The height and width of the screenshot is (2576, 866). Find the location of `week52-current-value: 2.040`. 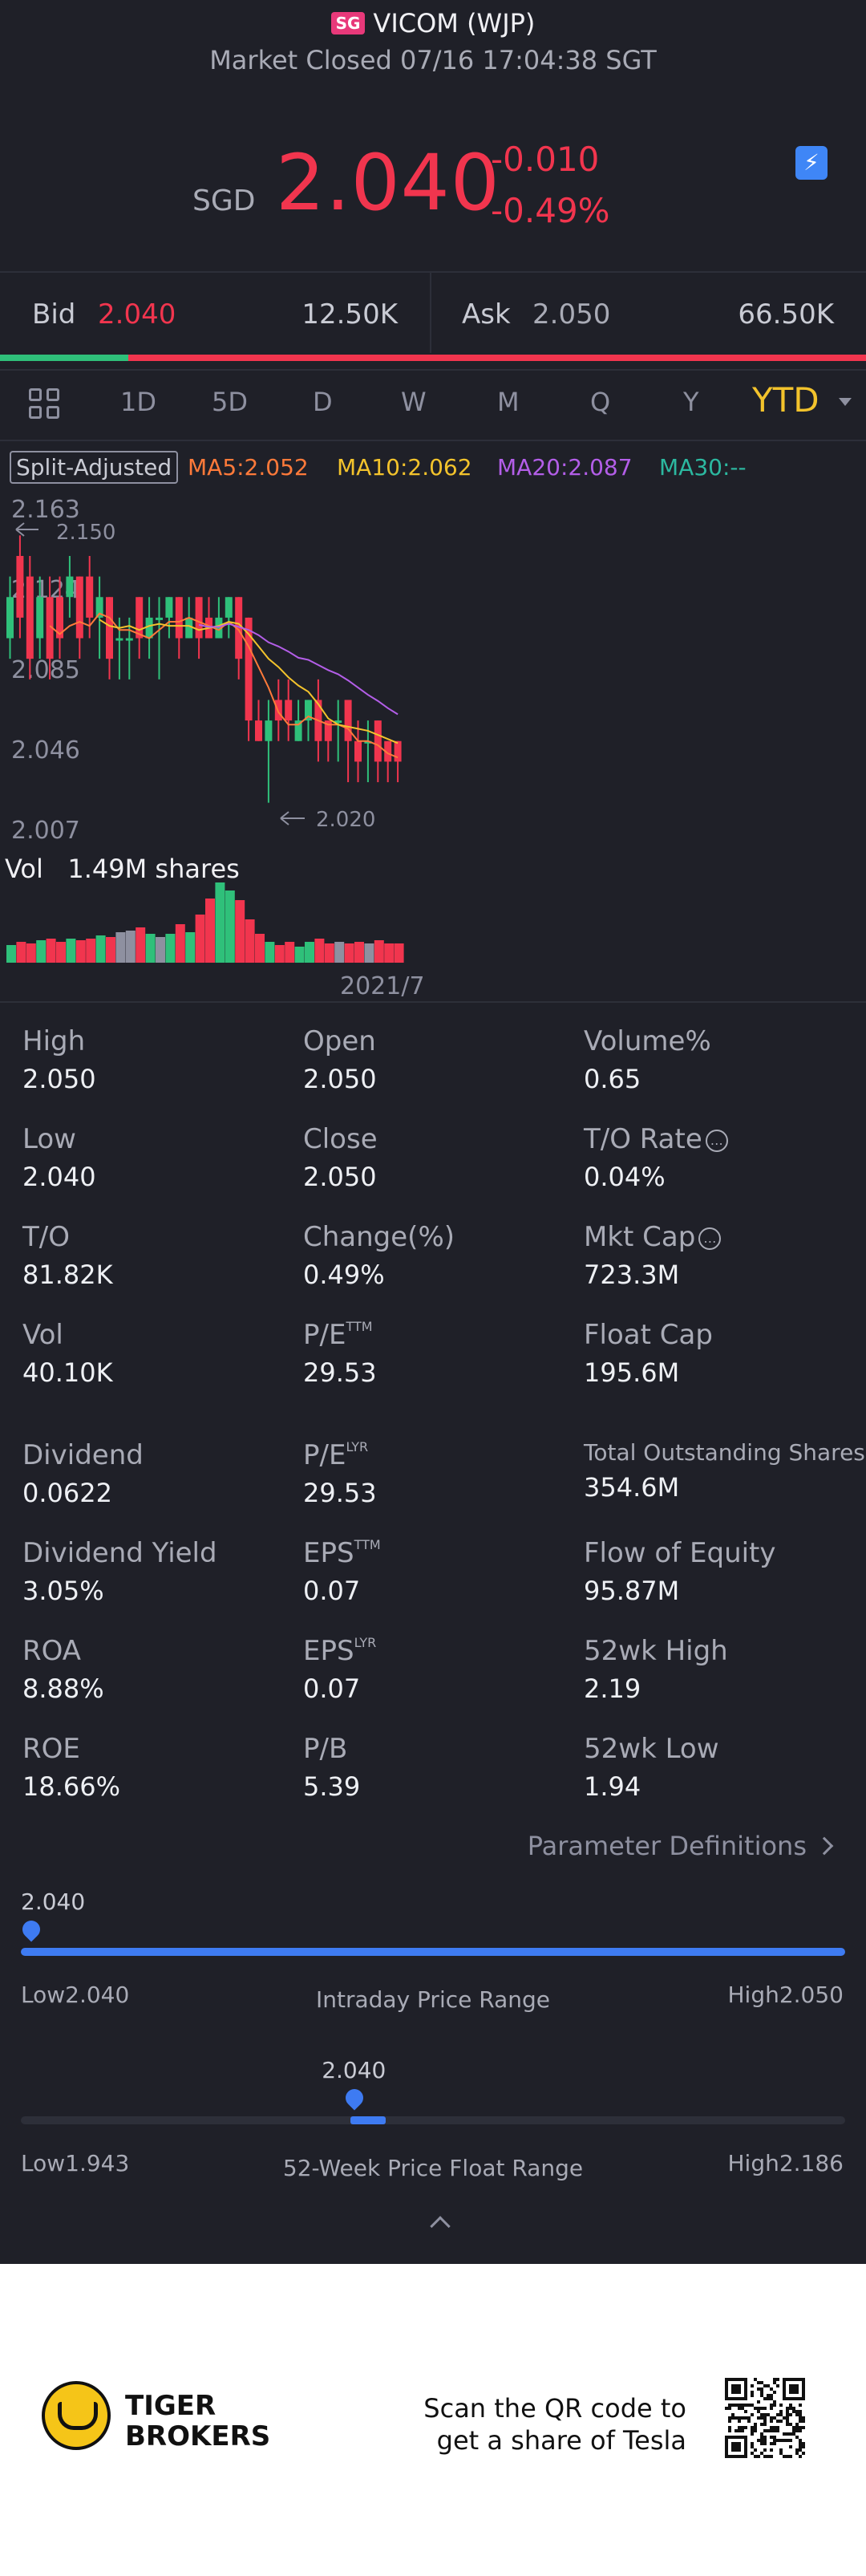

week52-current-value: 2.040 is located at coordinates (354, 2070).